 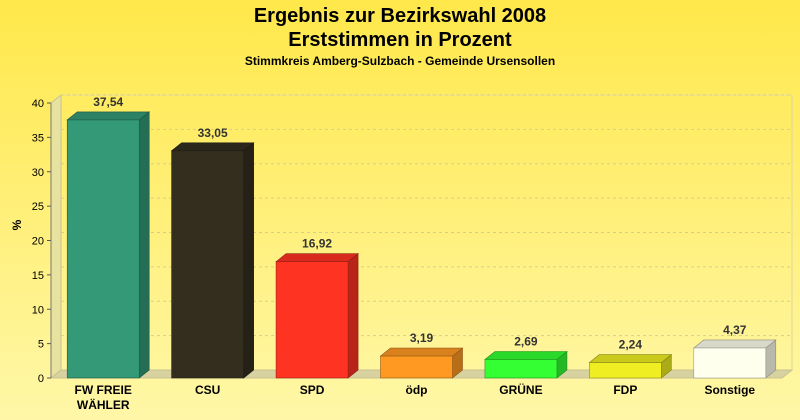 I want to click on bar-value-label: 2,69, so click(x=526, y=342).